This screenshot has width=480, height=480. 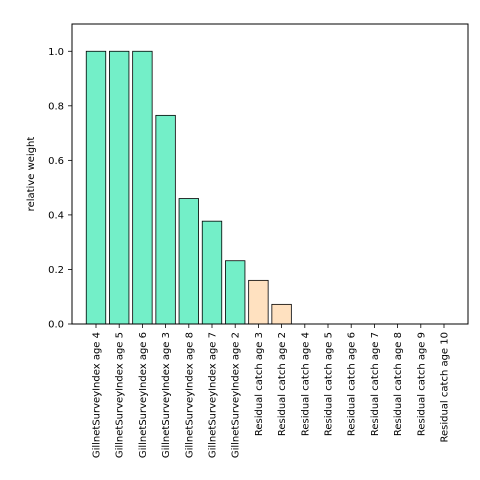 What do you see at coordinates (189, 395) in the screenshot?
I see `x-tick-label: GillnetSurveyIndex age 8` at bounding box center [189, 395].